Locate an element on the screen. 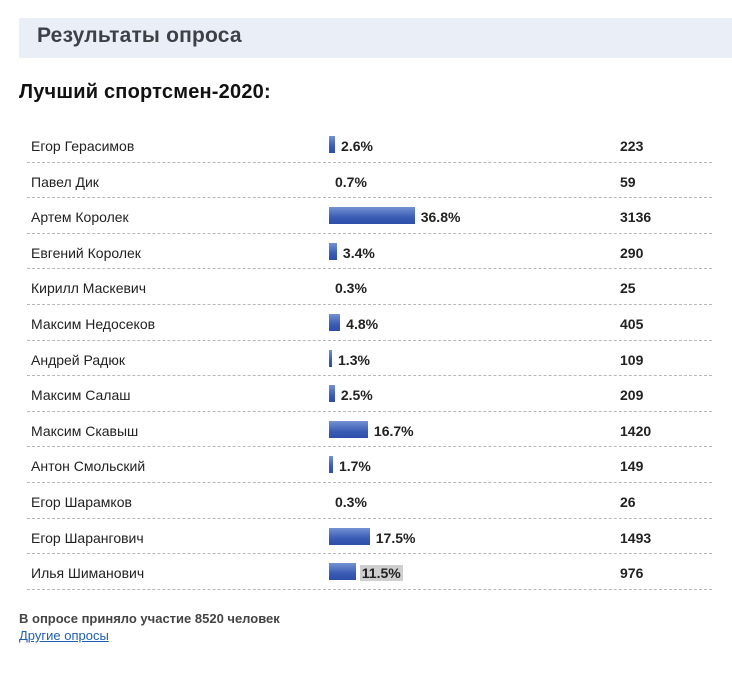 This screenshot has height=682, width=732. vote-count: 1420 is located at coordinates (636, 430).